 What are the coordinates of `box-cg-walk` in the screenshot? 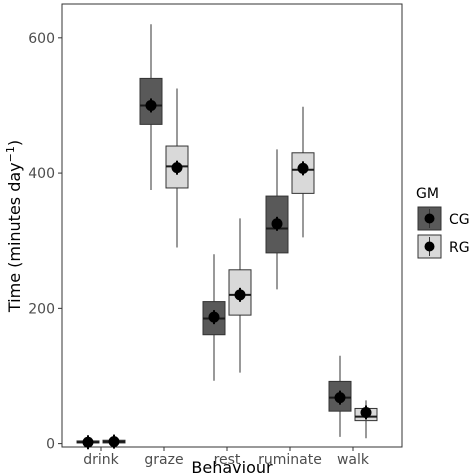 It's located at (340, 396).